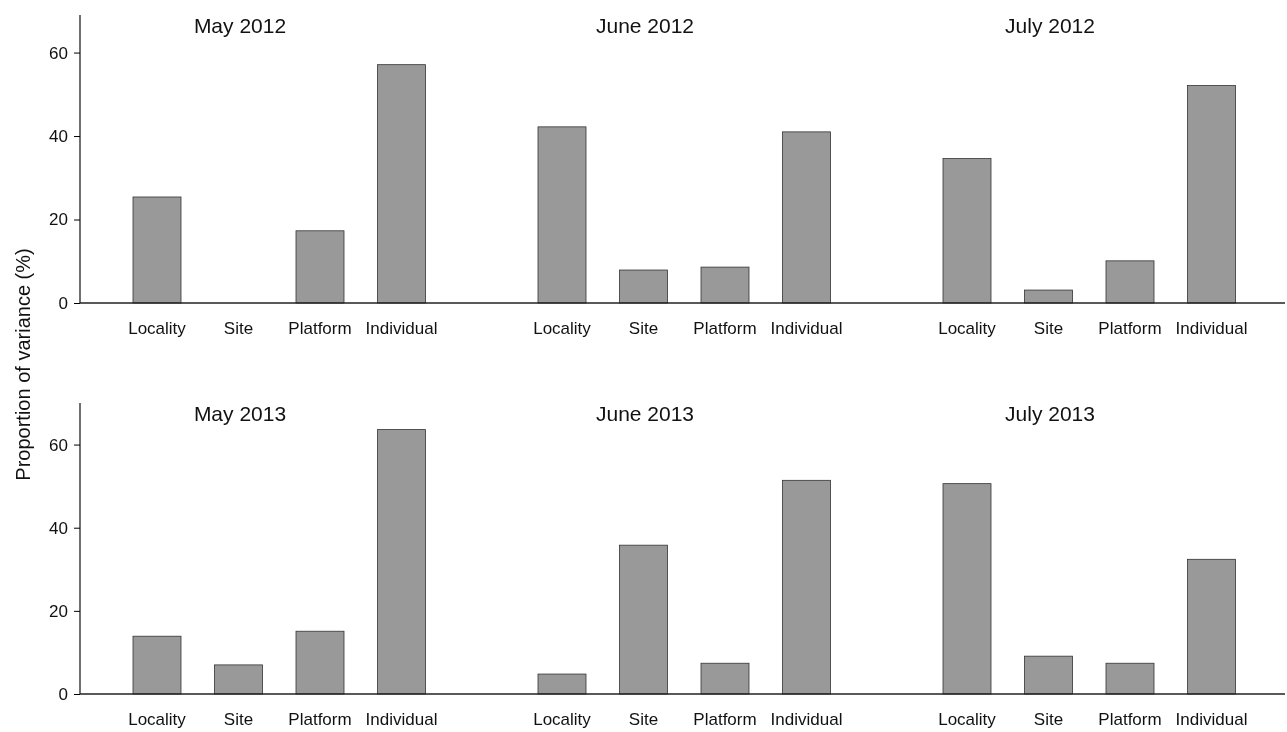 This screenshot has width=1287, height=732. I want to click on annotation: June 2012, so click(645, 25).